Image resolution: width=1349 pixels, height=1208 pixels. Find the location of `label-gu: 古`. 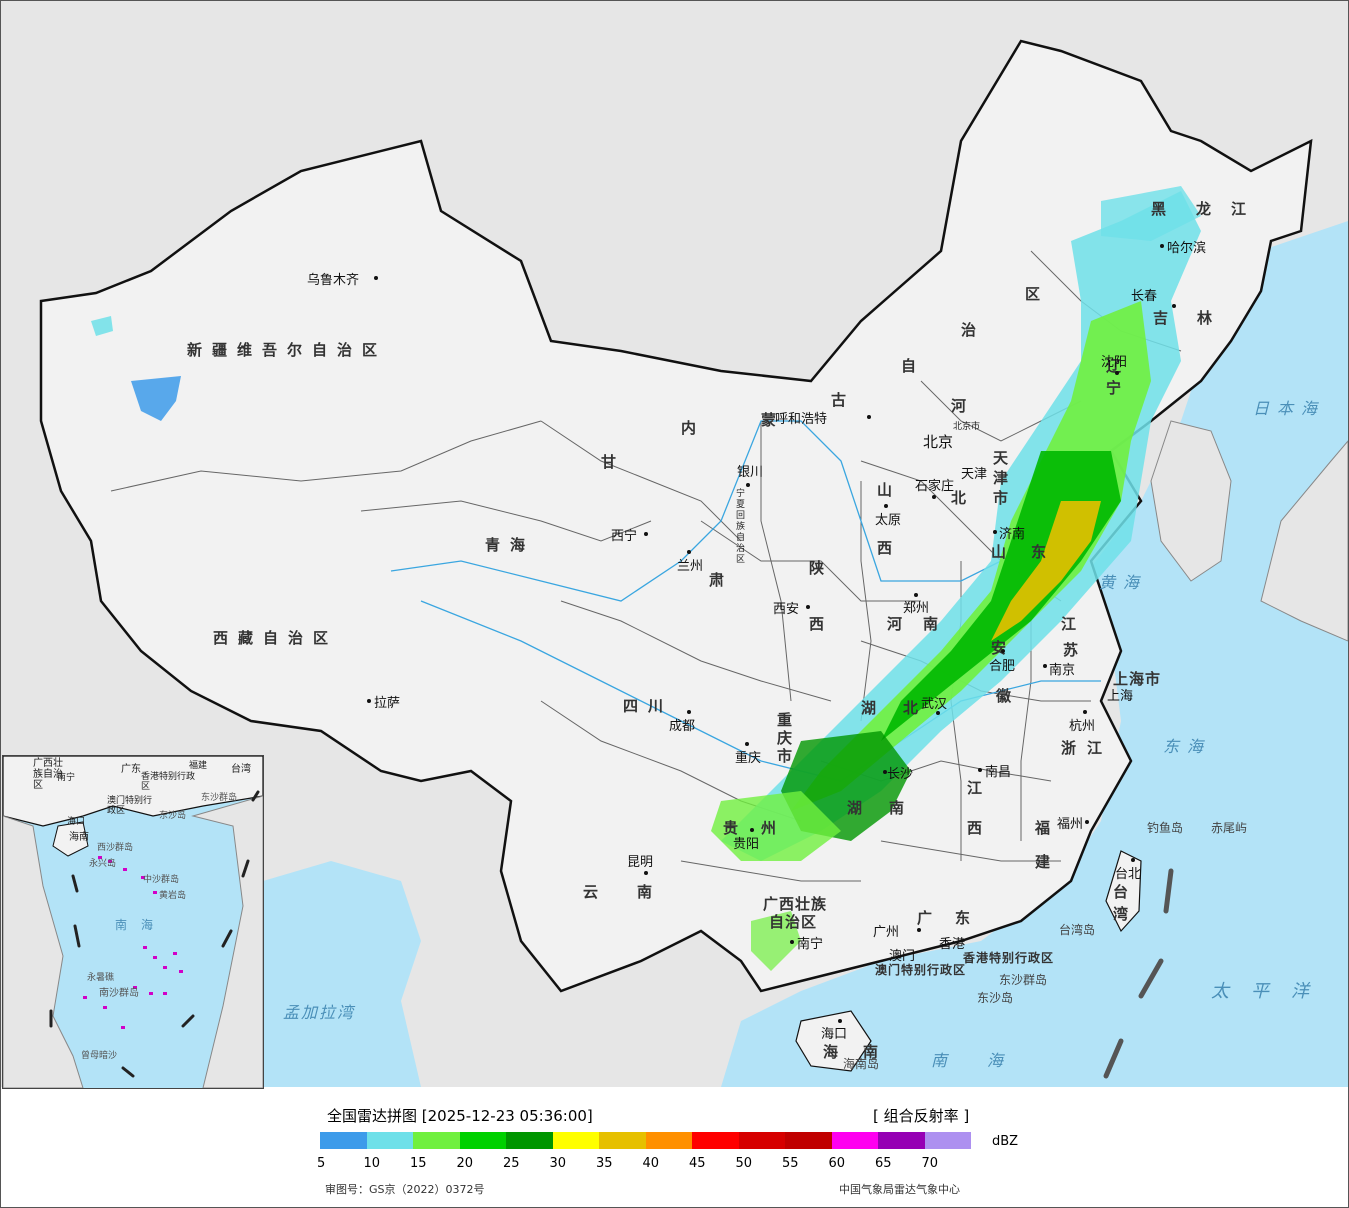

label-gu: 古 is located at coordinates (844, 400).